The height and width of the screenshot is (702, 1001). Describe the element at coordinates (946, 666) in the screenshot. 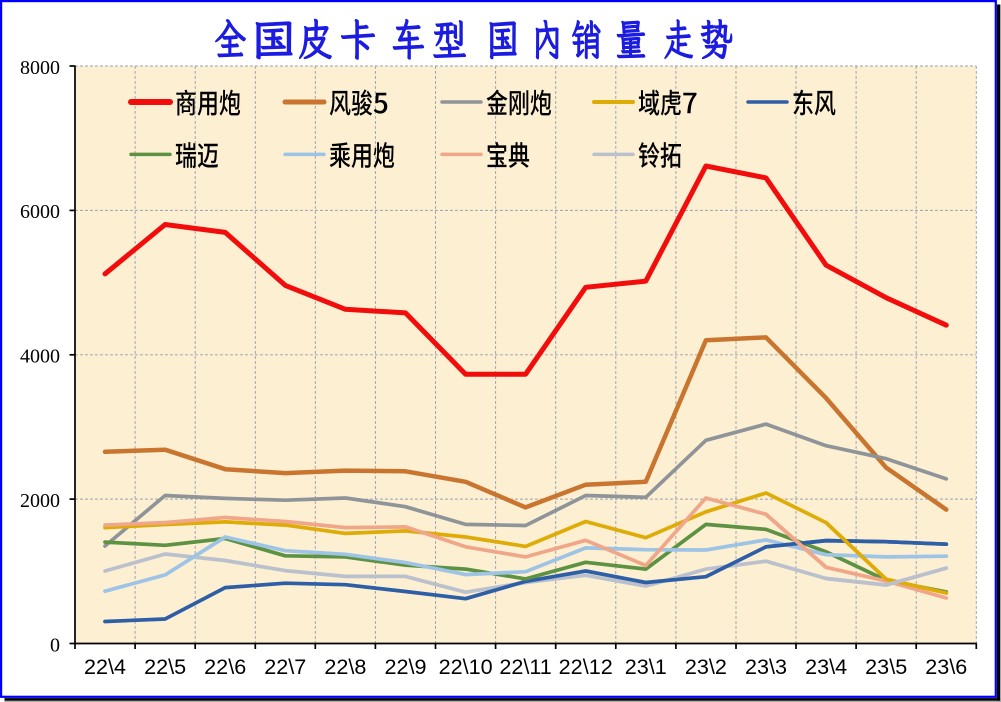

I see `svg-text: 23\6` at that location.